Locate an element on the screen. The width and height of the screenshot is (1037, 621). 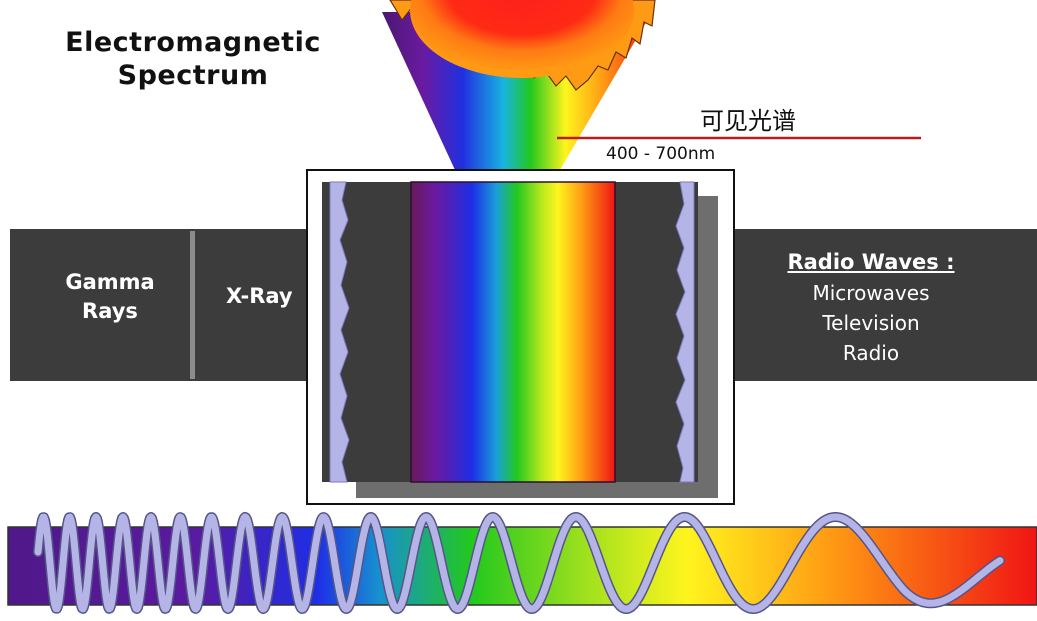
radio-item-television: Television is located at coordinates (871, 323).